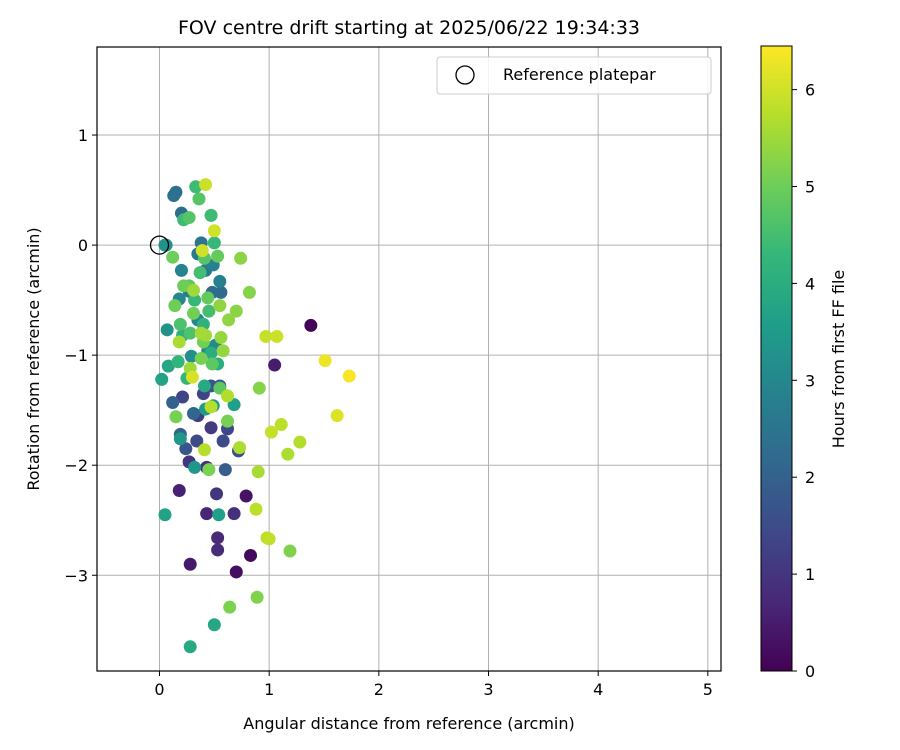 The width and height of the screenshot is (900, 750). Describe the element at coordinates (255, 416) in the screenshot. I see `data-points` at that location.